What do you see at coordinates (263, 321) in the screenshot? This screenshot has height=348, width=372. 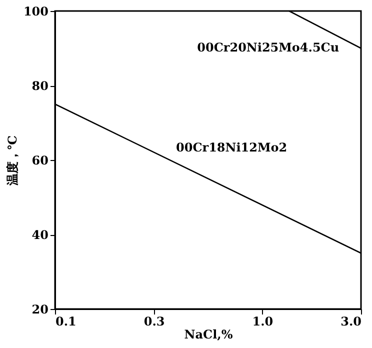 I see `x-tick-label: 1.0` at bounding box center [263, 321].